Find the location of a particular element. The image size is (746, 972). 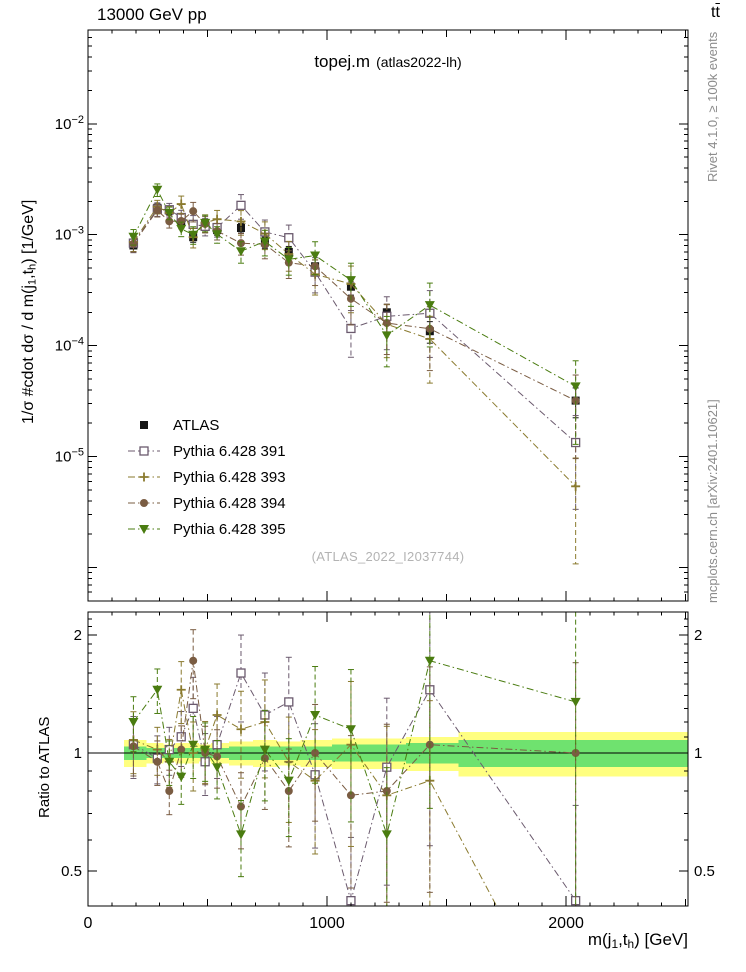

legend-label: Pythia 6.428 395 is located at coordinates (229, 529).